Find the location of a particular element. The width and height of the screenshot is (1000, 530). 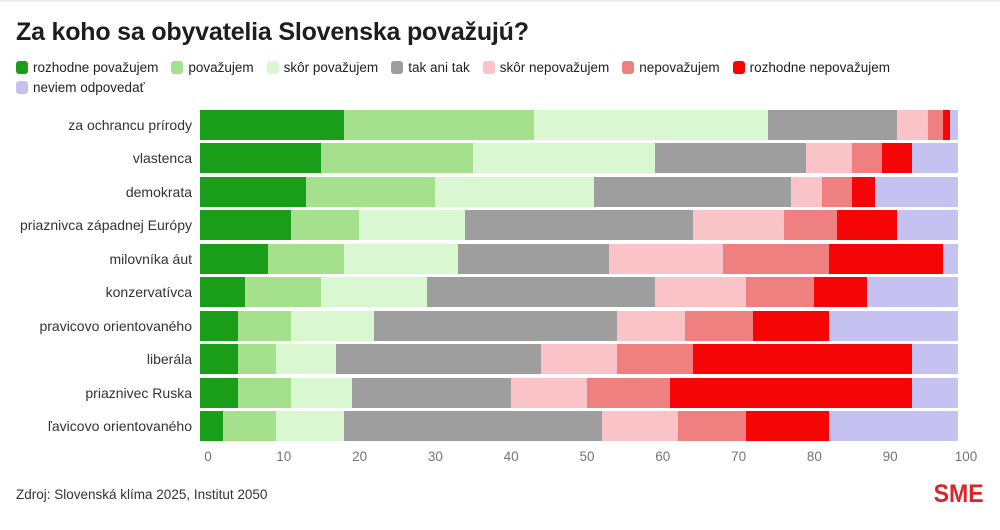

legend-item: skôr považujem is located at coordinates (322, 67).